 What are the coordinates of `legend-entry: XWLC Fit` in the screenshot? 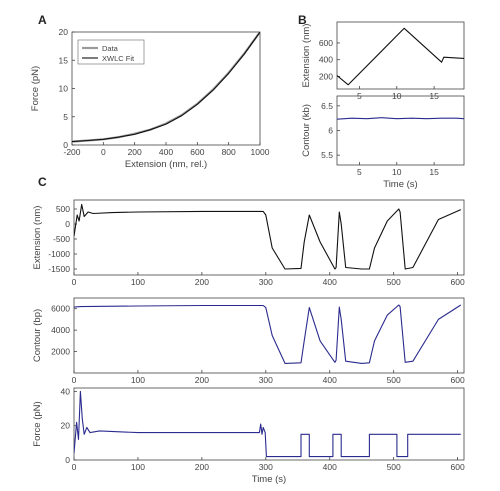 It's located at (118, 58).